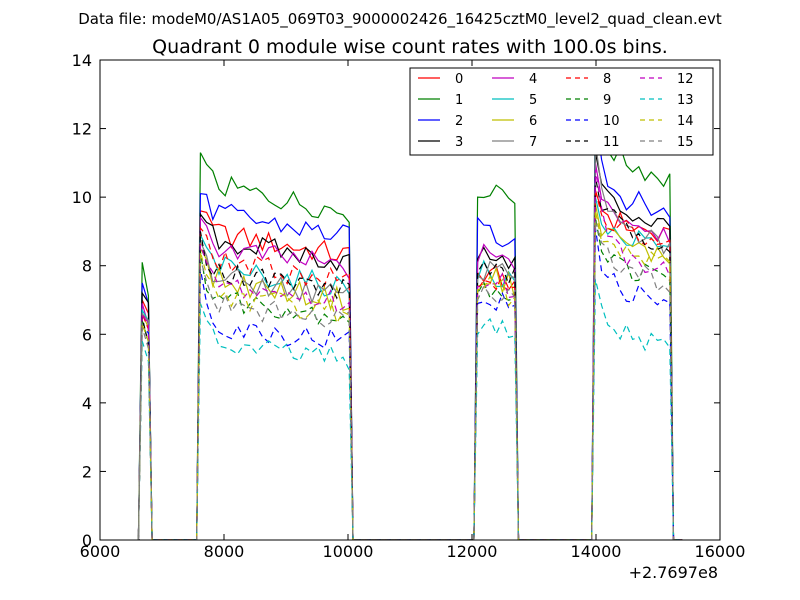 The image size is (800, 600). Describe the element at coordinates (685, 142) in the screenshot. I see `legend-label-15: 15` at that location.